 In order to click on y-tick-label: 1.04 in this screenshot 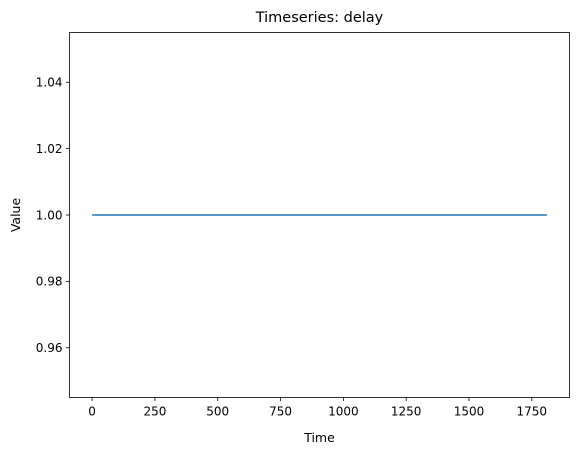, I will do `click(49, 83)`.